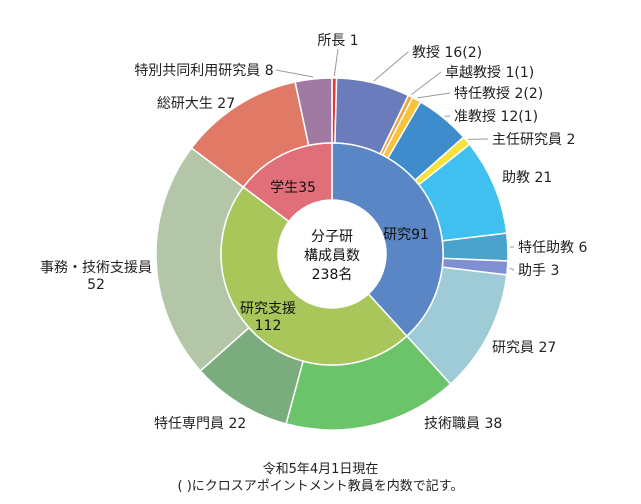  I want to click on footer-note: ( )にクロスアポイントメント教員を内数で記す。, so click(320, 486).